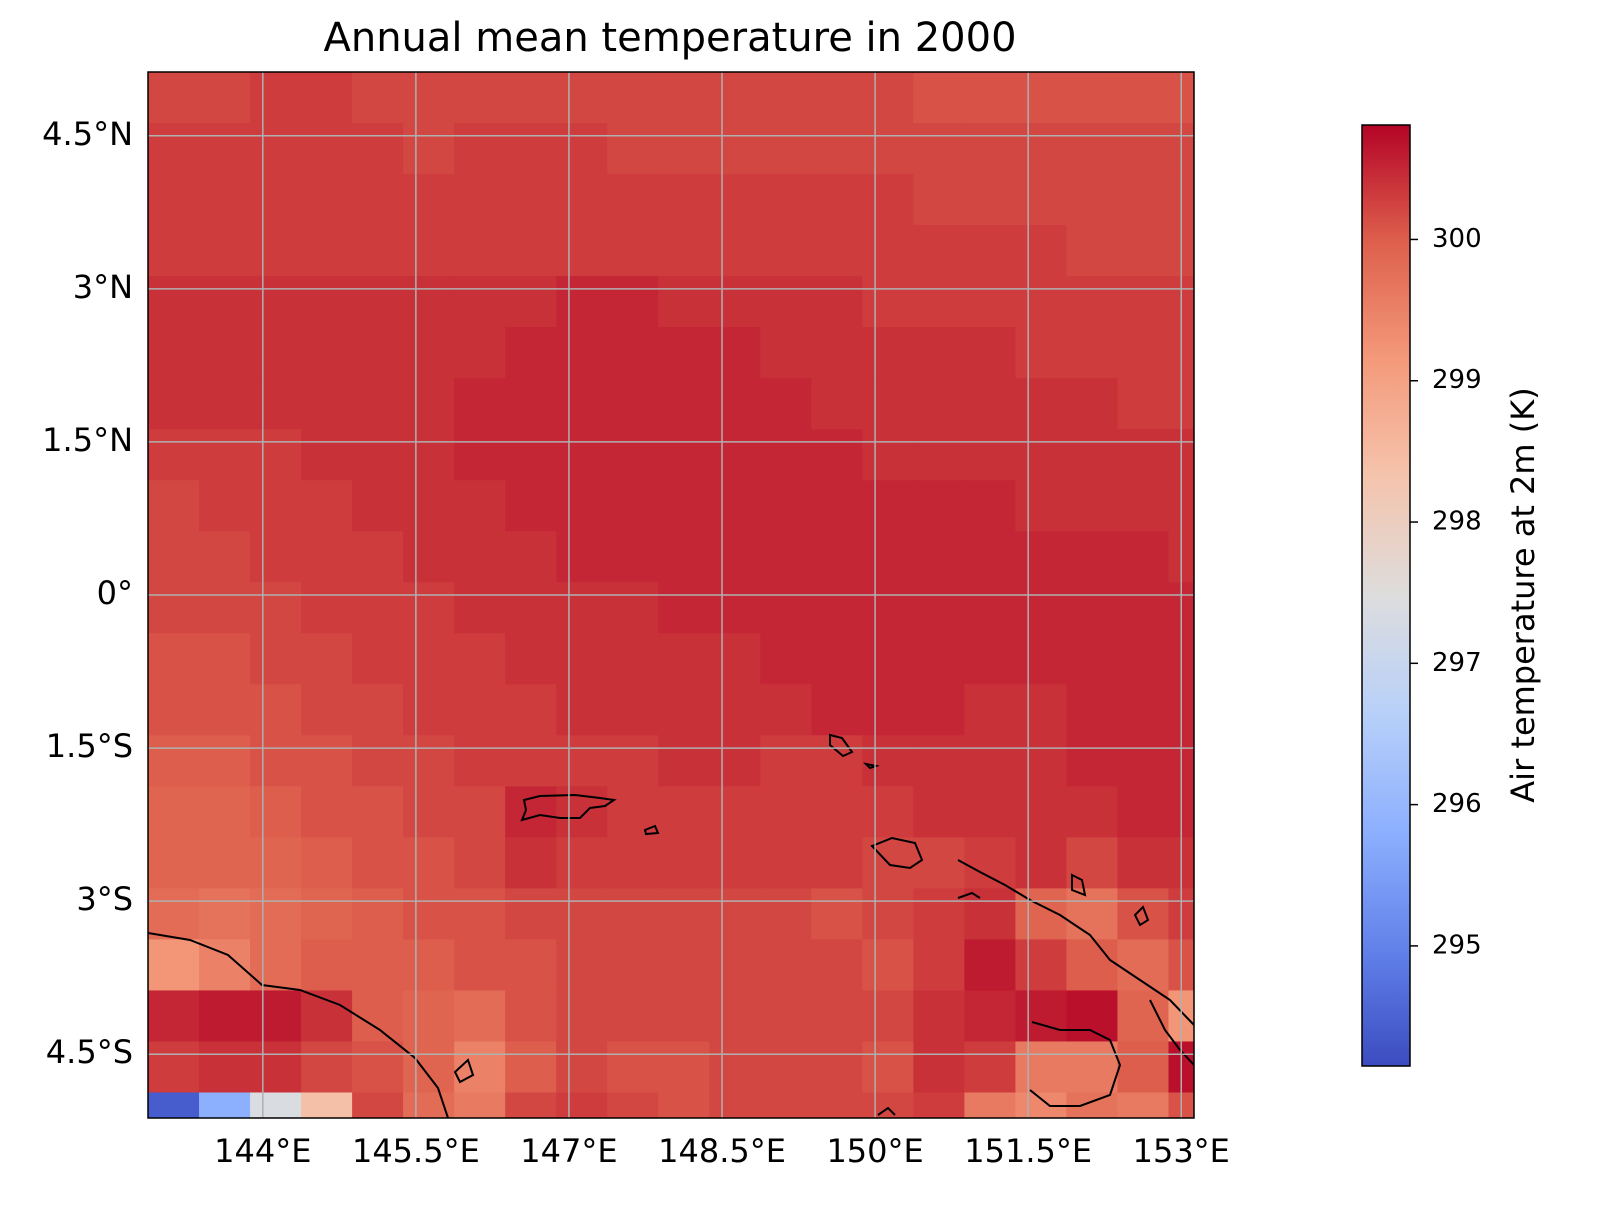  I want to click on colorbar-label: Air temperature at 2m (K), so click(1523, 594).